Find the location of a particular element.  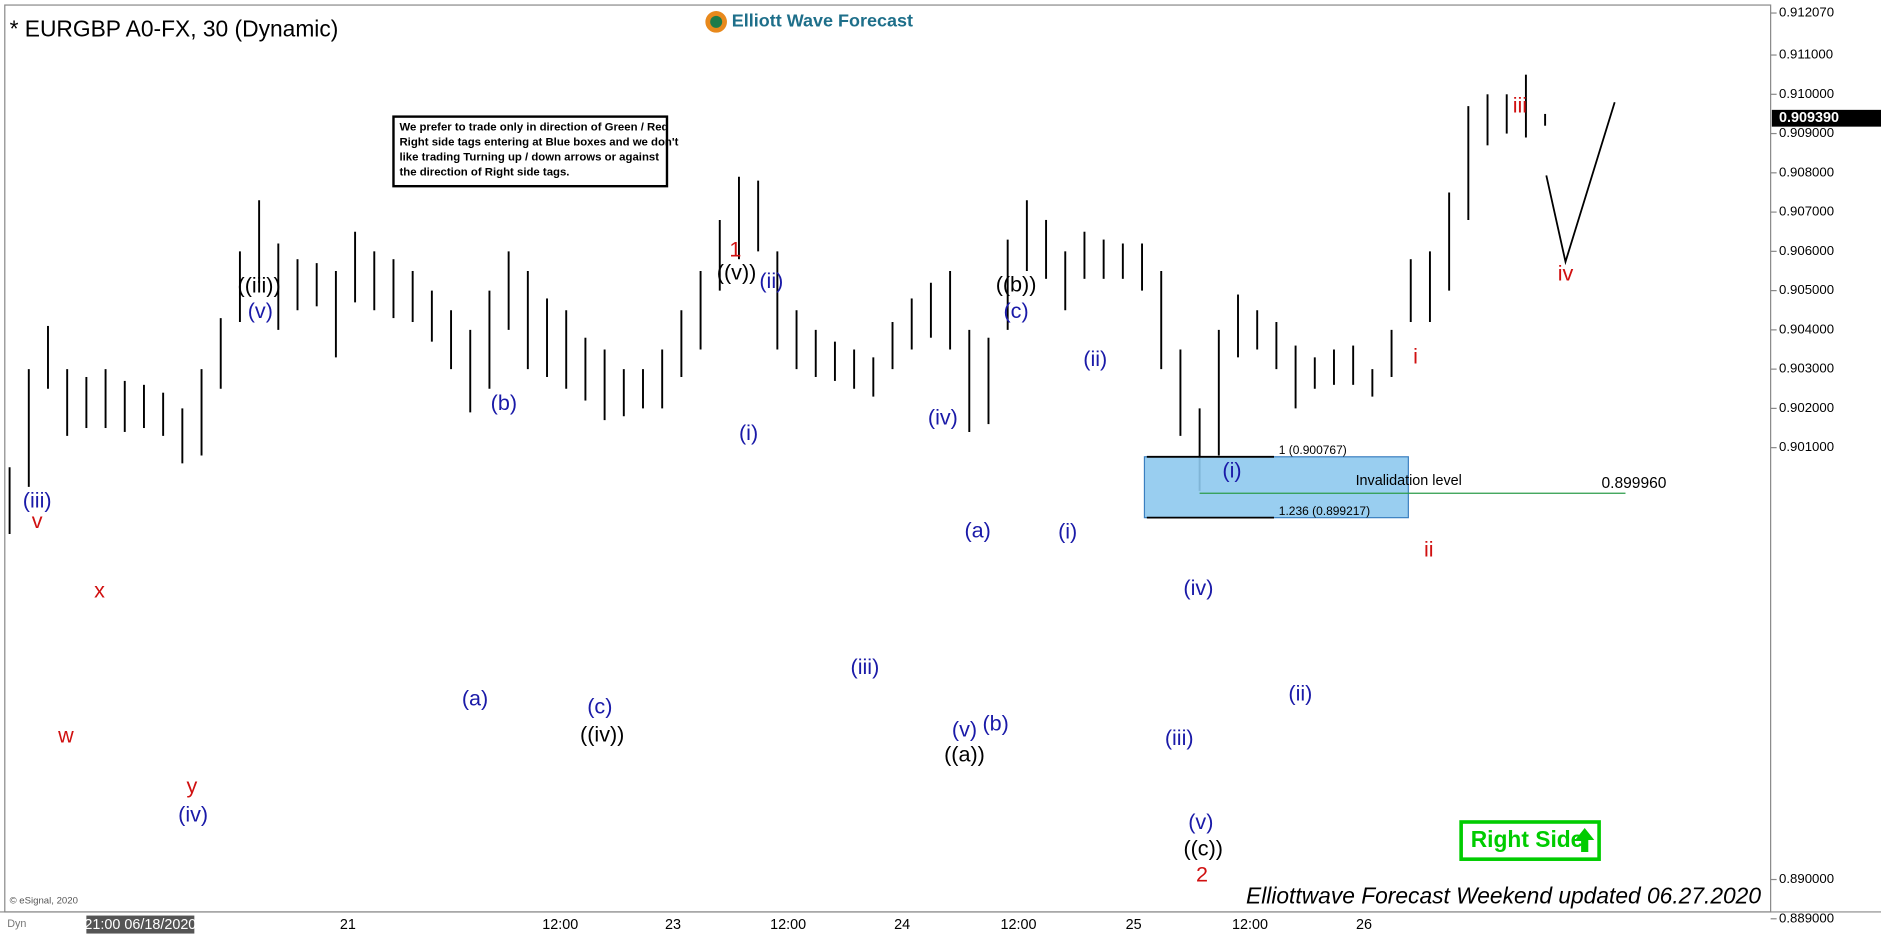

logo-text: Elliott Wave Forecast is located at coordinates (822, 21).